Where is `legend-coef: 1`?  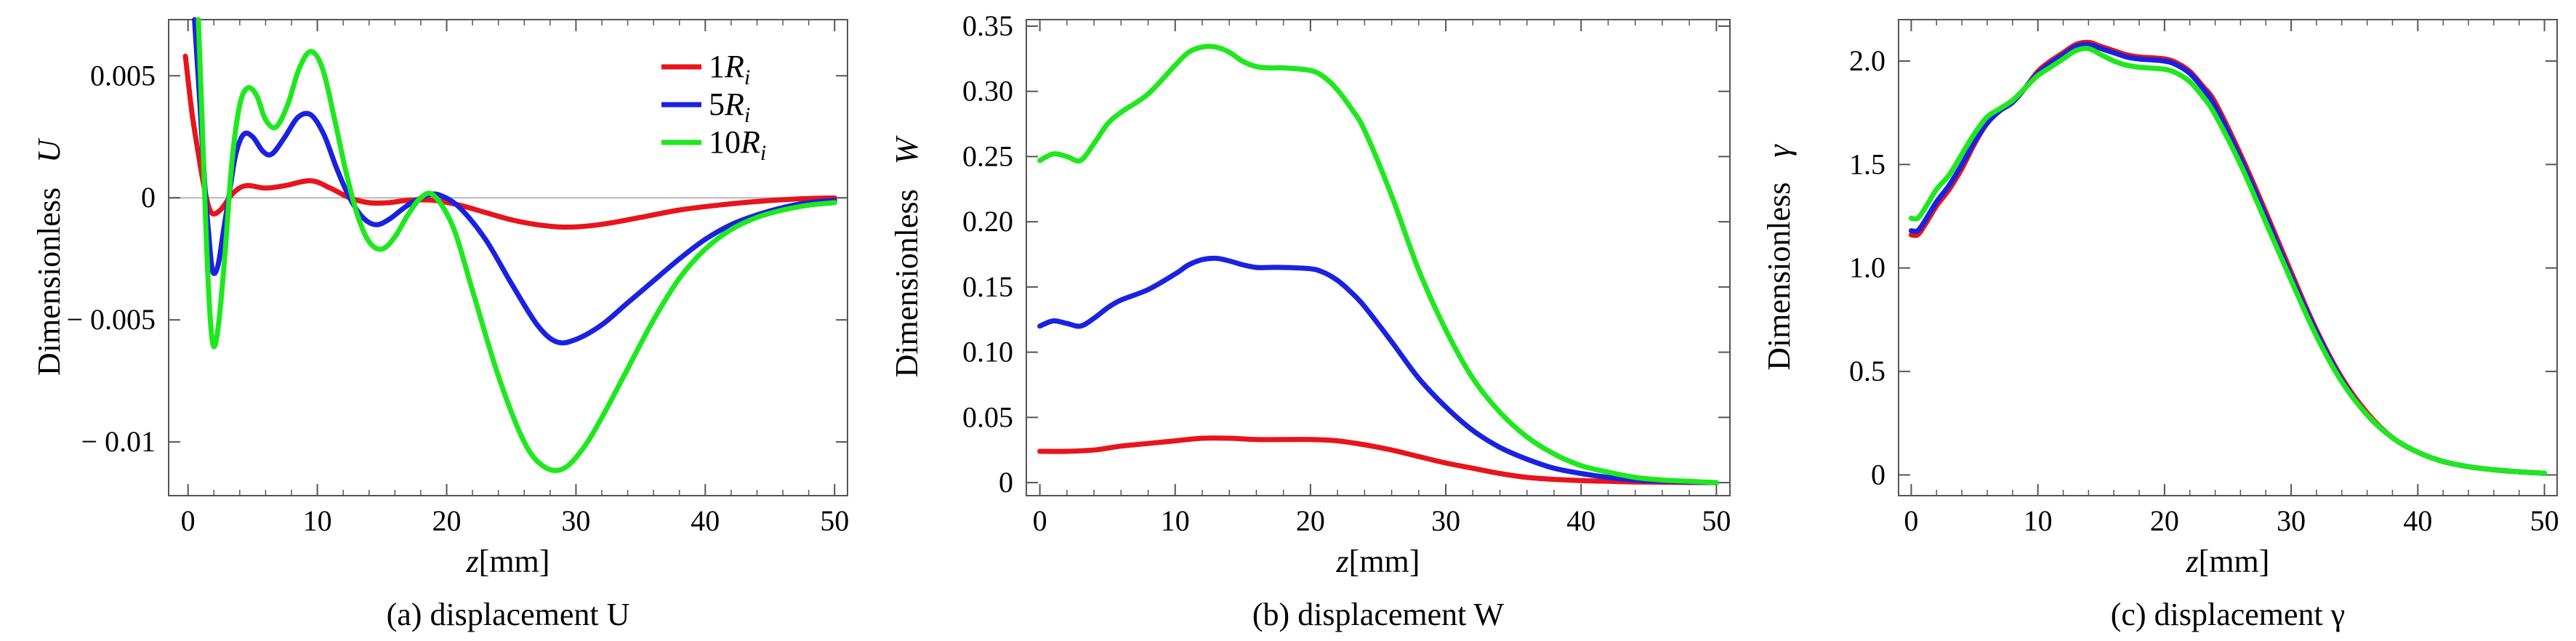
legend-coef: 1 is located at coordinates (717, 66).